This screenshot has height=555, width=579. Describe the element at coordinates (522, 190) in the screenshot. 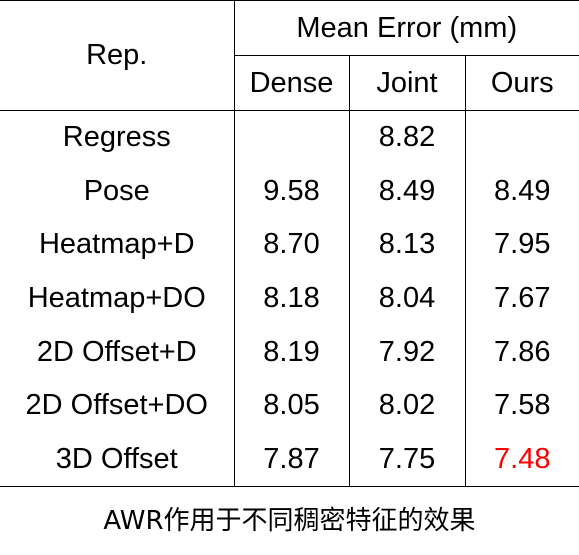

I see `cell-ours: 8.49` at that location.